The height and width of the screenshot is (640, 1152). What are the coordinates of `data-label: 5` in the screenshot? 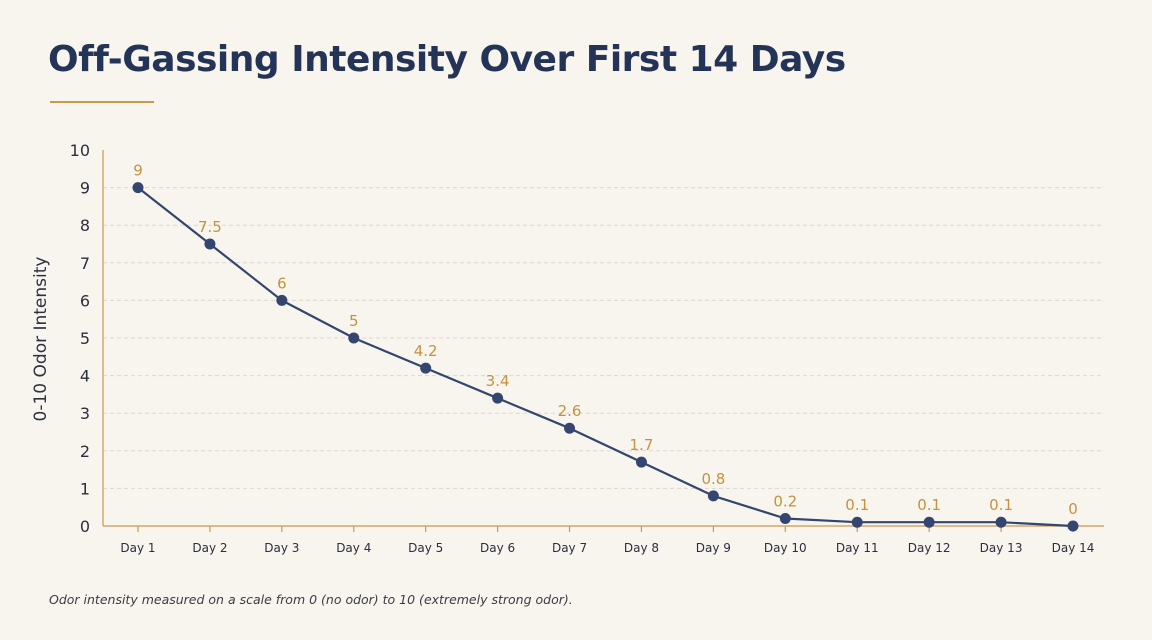 It's located at (354, 321).